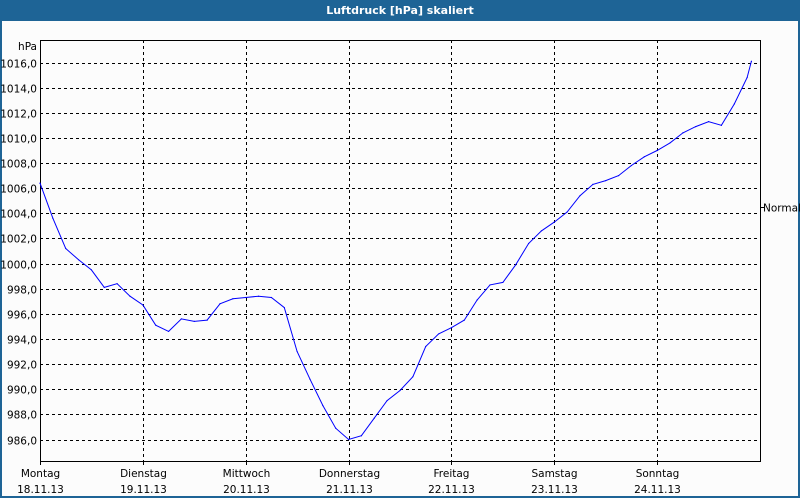  What do you see at coordinates (143, 490) in the screenshot?
I see `x-tick-date: 19.11.13` at bounding box center [143, 490].